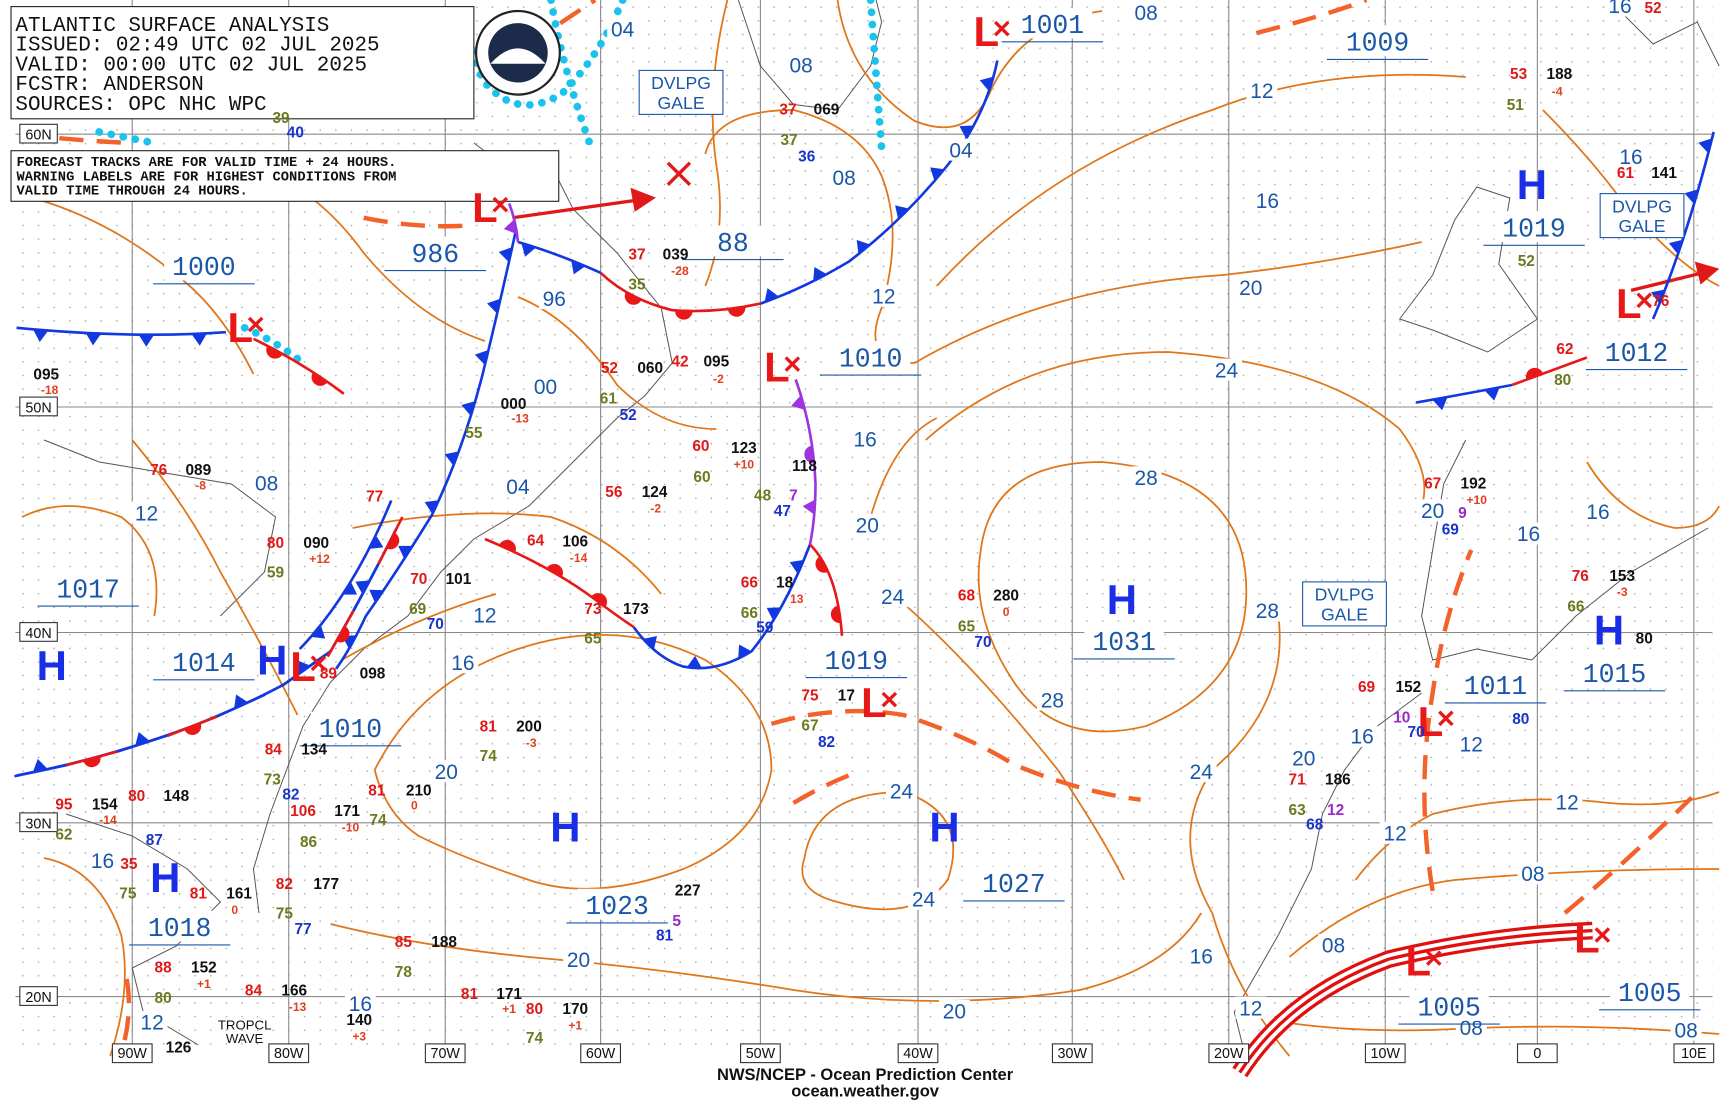 The image size is (1728, 1100). I want to click on station-value: 280, so click(1006, 596).